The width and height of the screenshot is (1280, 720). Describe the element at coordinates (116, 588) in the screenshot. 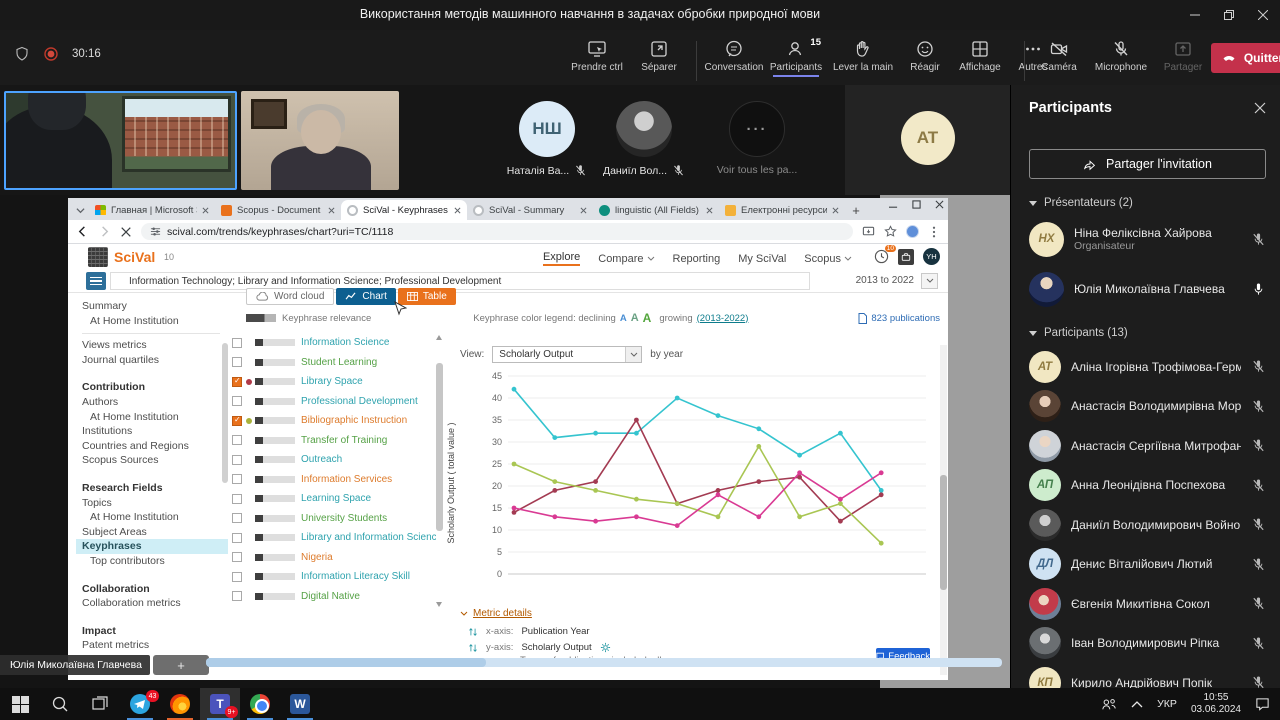

I see `sidebar-item: Collaboration` at that location.